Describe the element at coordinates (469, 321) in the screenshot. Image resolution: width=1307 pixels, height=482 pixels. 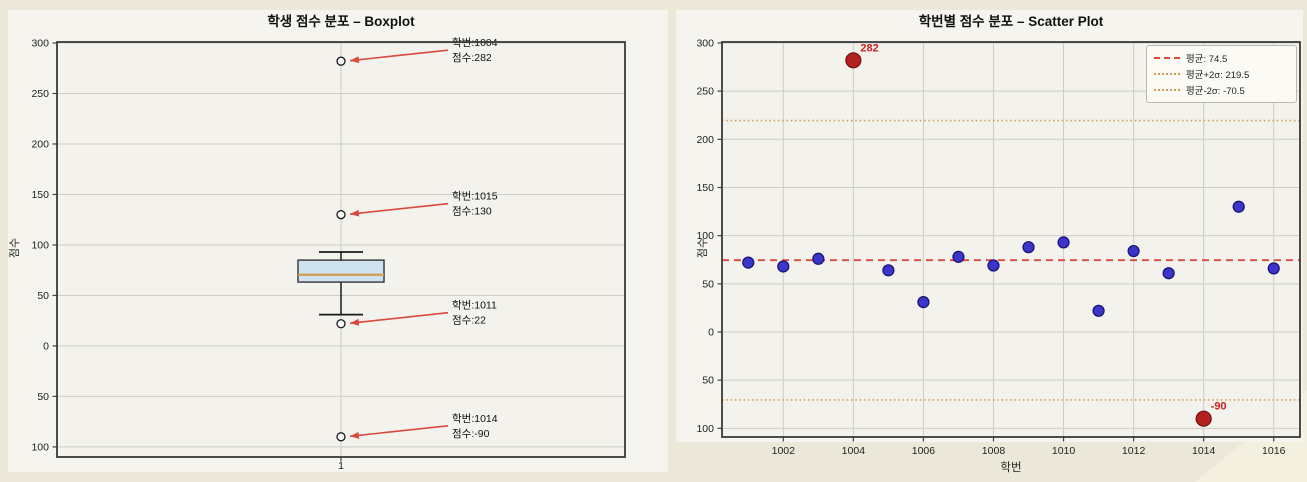
I see `annotation-score-label: 점수:22` at that location.